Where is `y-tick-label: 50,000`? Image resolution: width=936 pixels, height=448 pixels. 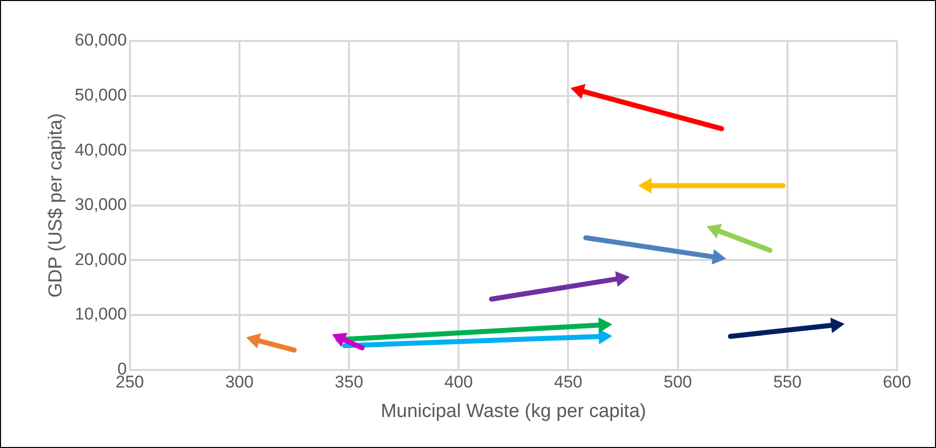 y-tick-label: 50,000 is located at coordinates (100, 94).